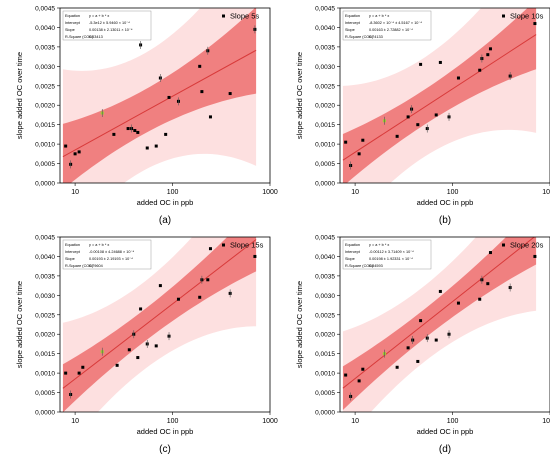 This screenshot has width=550, height=460. I want to click on panel-caption: (b), so click(445, 220).